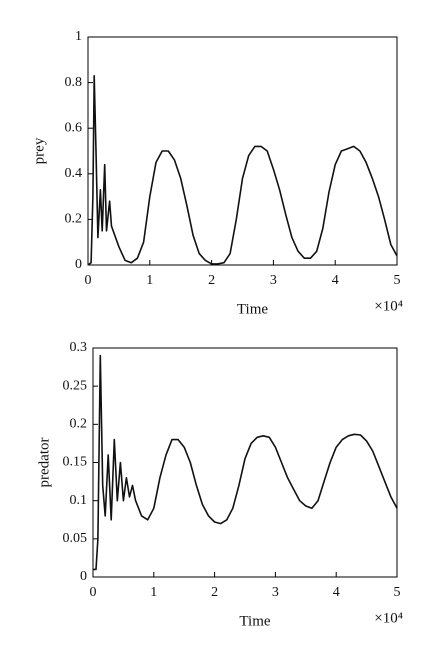 The image size is (436, 660). I want to click on y-tick-label: 0.25, so click(75, 385).